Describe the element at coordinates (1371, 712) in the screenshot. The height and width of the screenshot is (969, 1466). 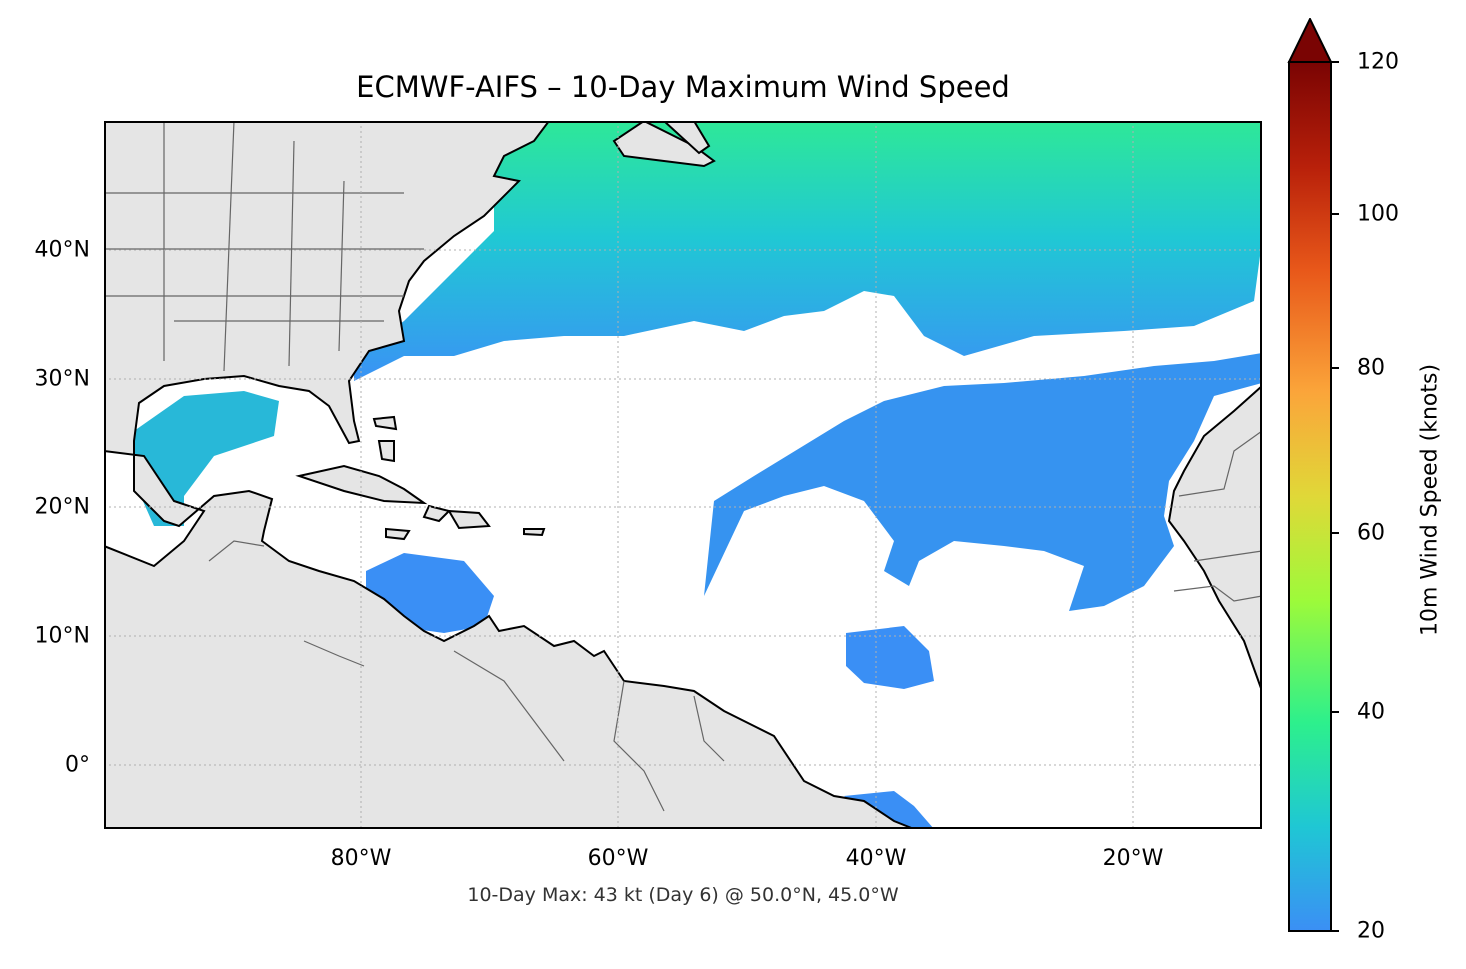
I see `colorbar-tick-40: 40` at that location.